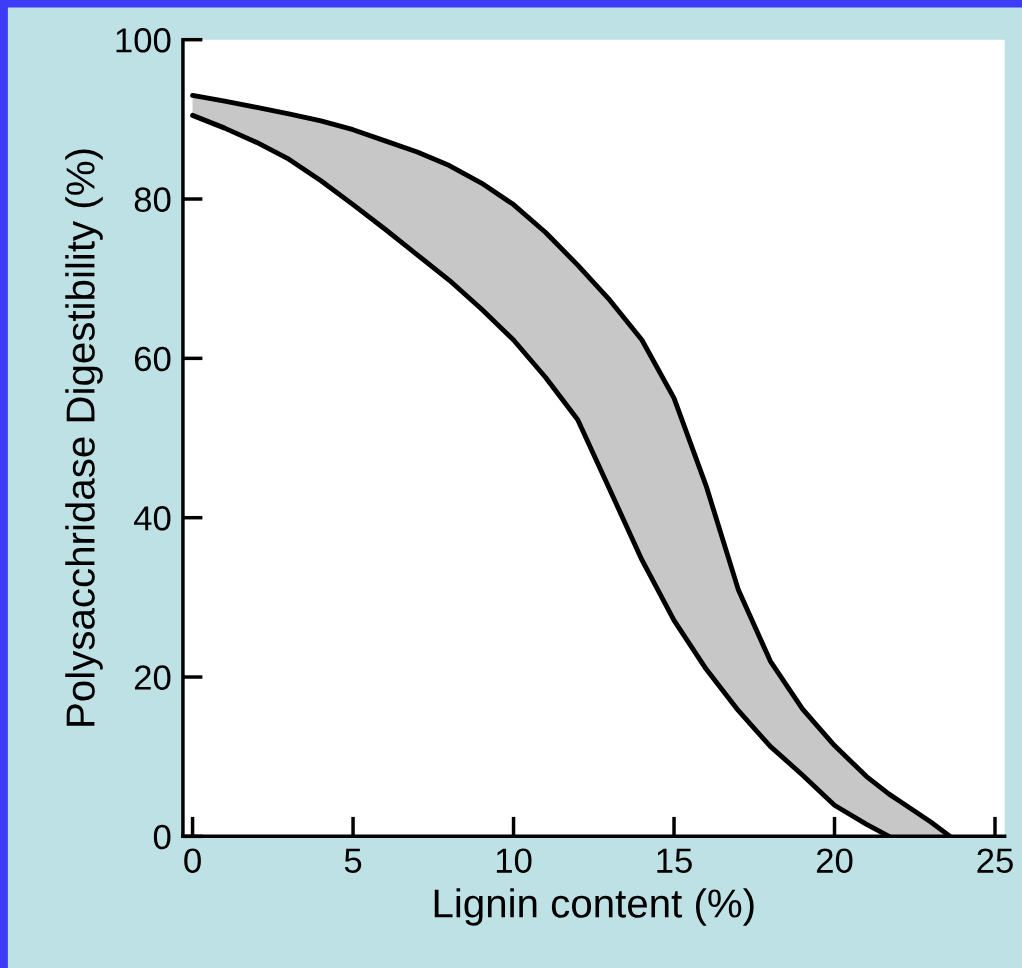 The width and height of the screenshot is (1022, 968). I want to click on x-tick-label: 25, so click(995, 860).